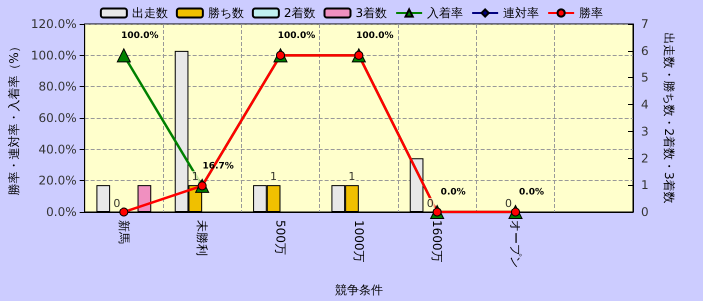 This screenshot has height=301, width=703. I want to click on y2-tick-label: 0, so click(645, 212).